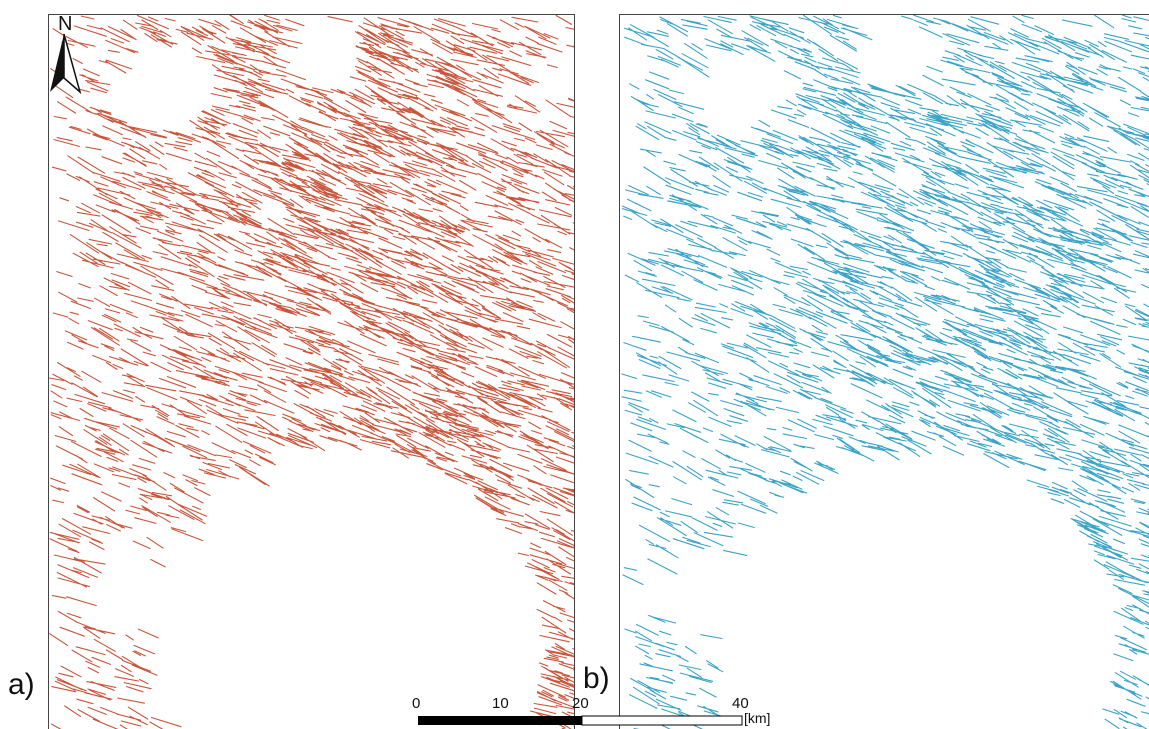  What do you see at coordinates (740, 703) in the screenshot?
I see `scale-tick-40: 40` at bounding box center [740, 703].